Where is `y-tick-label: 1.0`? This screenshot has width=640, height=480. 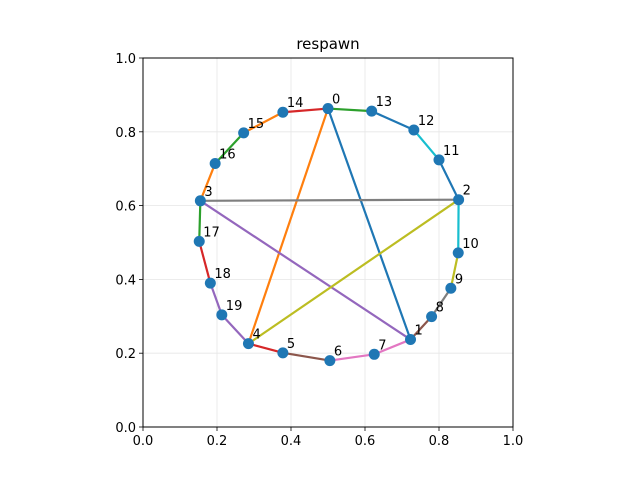 y-tick-label: 1.0 is located at coordinates (125, 59).